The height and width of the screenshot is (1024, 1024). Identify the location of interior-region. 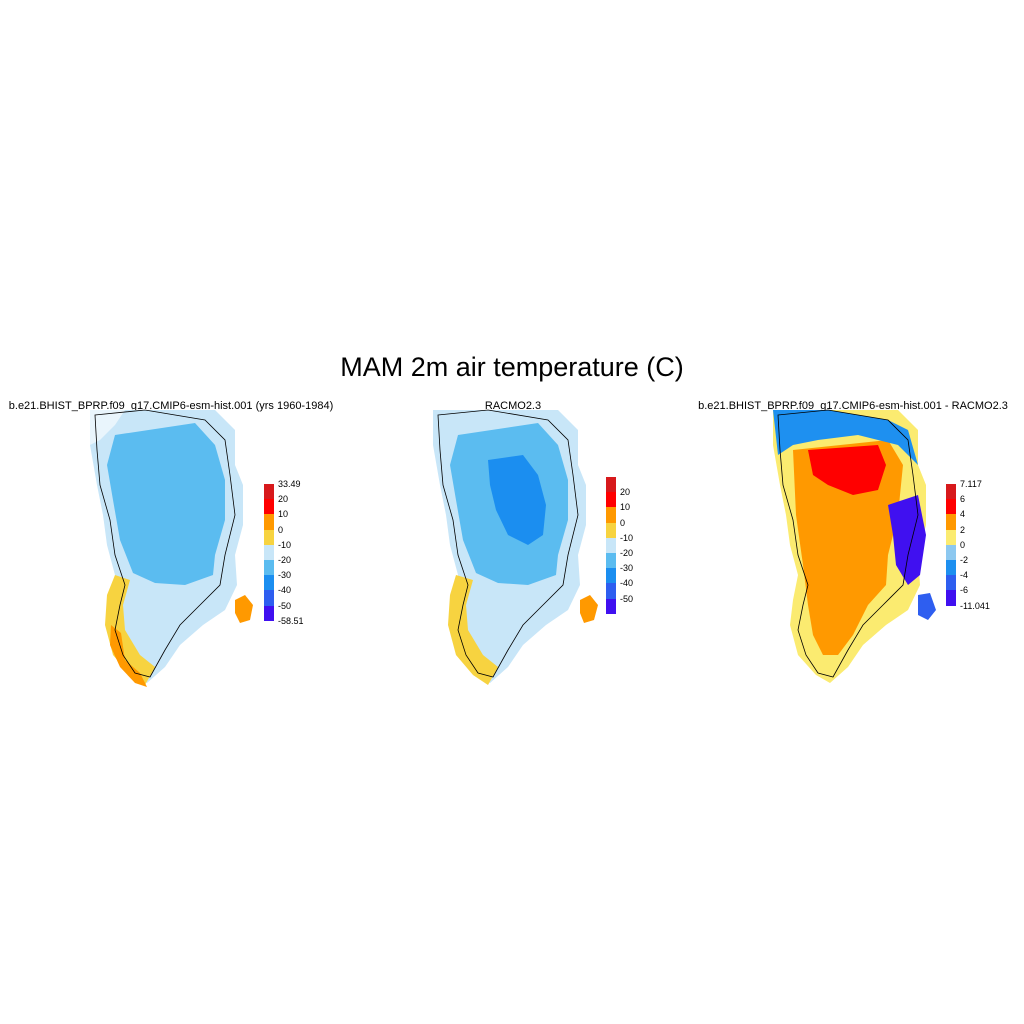
(166, 504).